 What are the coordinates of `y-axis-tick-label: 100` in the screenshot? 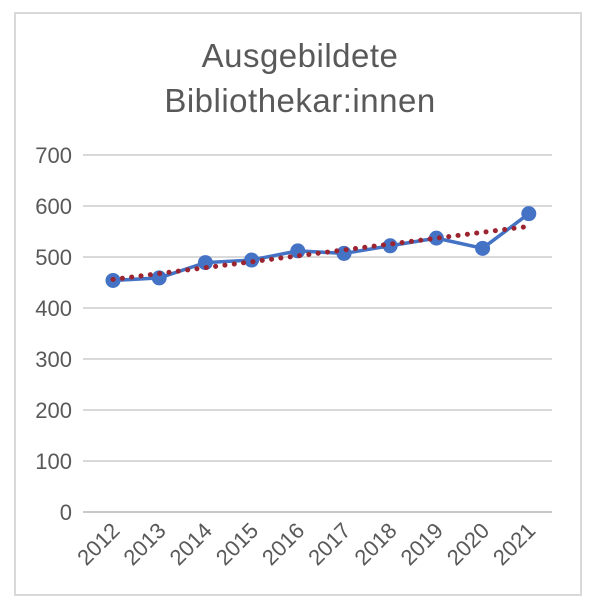 It's located at (53, 461).